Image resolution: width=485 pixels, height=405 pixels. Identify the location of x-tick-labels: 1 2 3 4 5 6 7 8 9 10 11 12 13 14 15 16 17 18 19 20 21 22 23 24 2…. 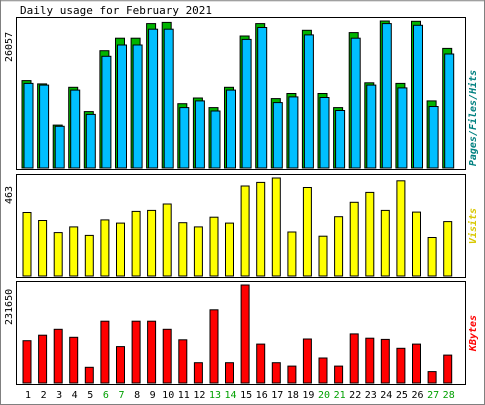
(240, 395).